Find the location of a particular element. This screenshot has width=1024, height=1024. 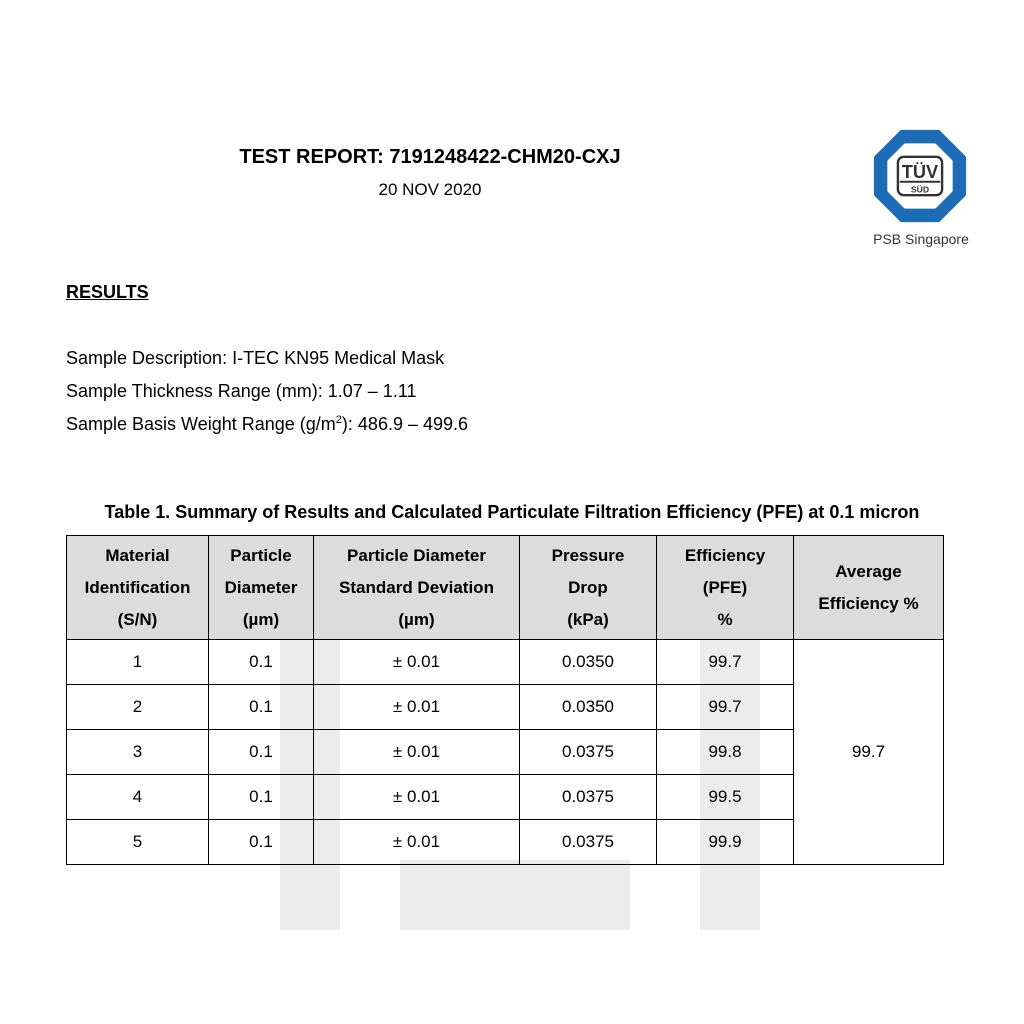

tuv-sud-logo: TÜV SÜD is located at coordinates (920, 176).